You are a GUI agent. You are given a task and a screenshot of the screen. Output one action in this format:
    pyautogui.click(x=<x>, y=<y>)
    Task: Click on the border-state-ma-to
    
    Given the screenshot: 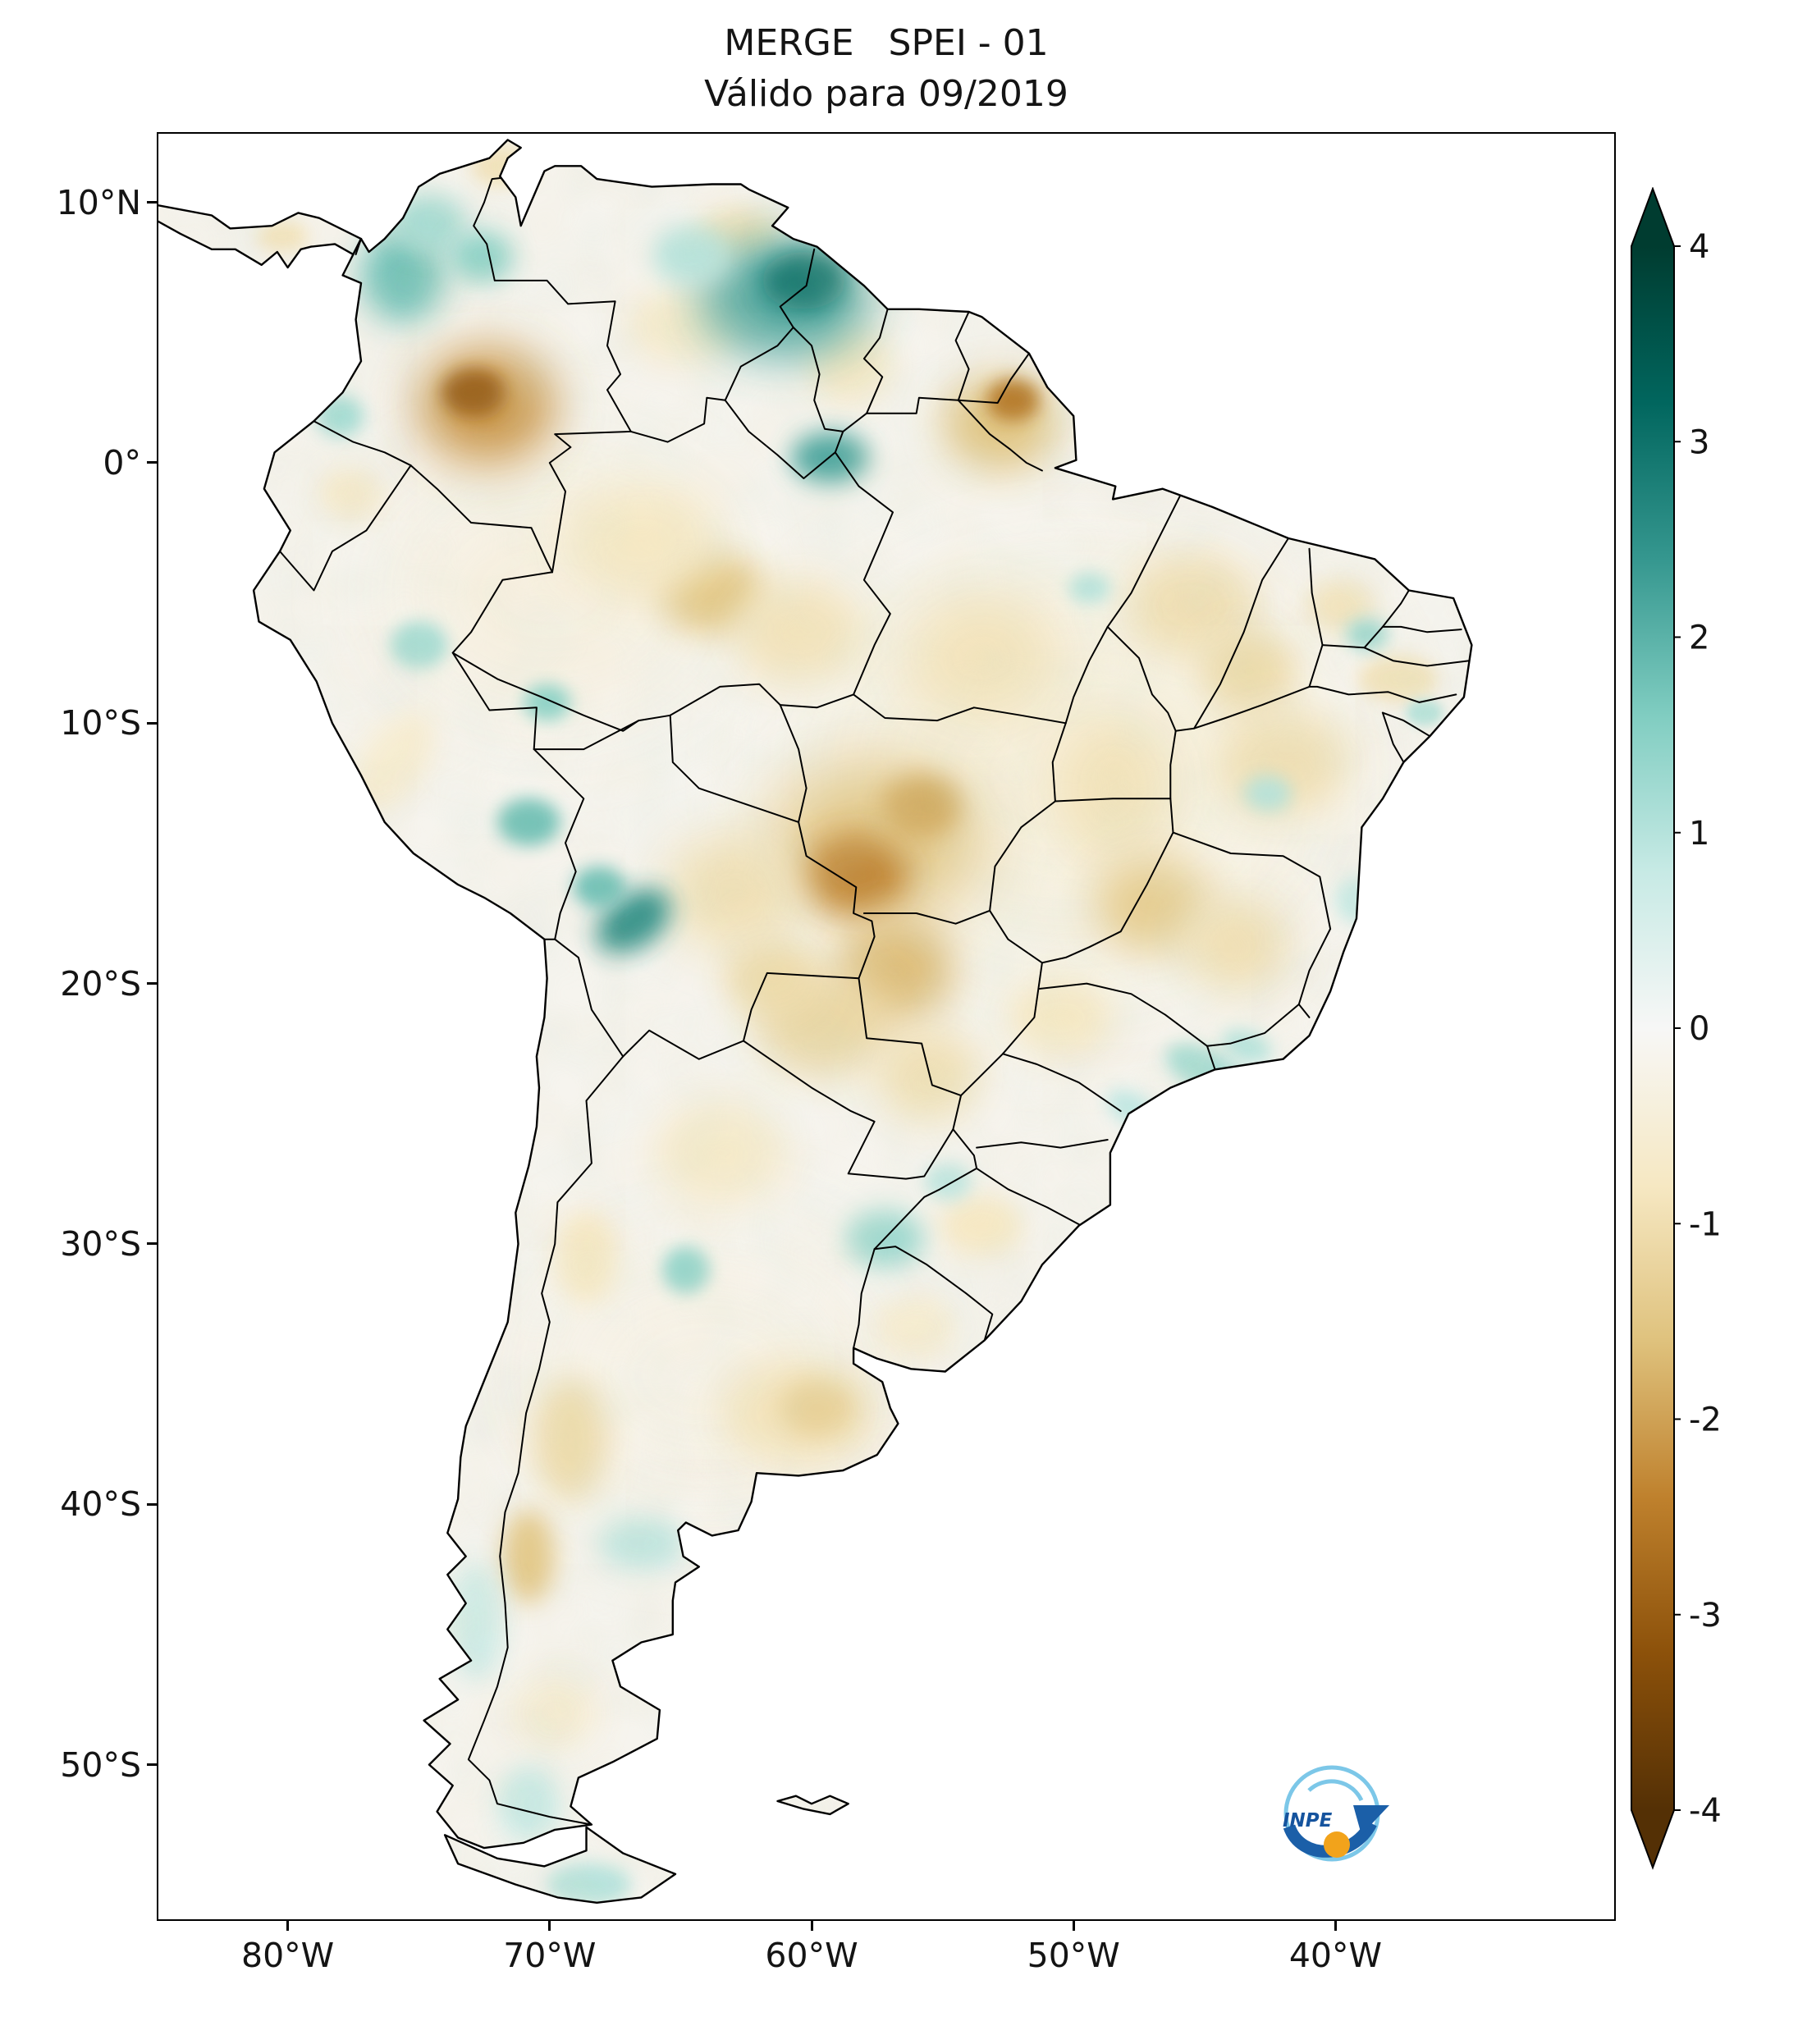 What is the action you would take?
    pyautogui.click(x=1141, y=678)
    